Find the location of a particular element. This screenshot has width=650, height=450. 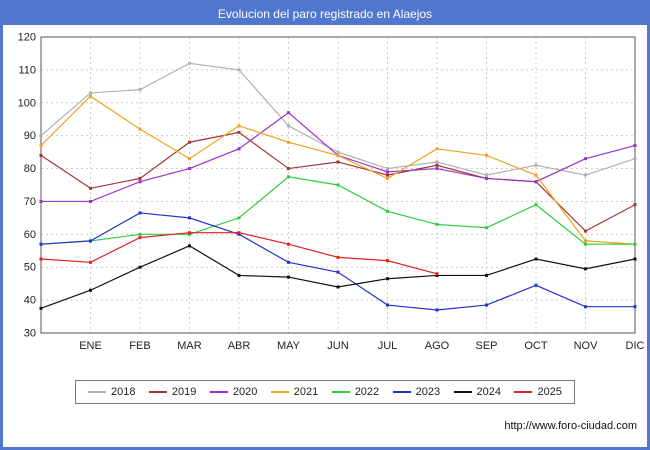

legend-swatch-2018 is located at coordinates (97, 392).